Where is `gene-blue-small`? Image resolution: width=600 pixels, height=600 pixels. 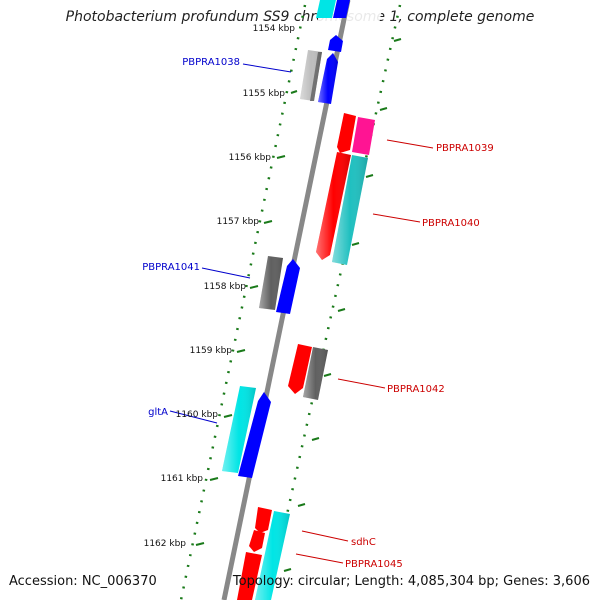 gene-blue-small is located at coordinates (335, 43).